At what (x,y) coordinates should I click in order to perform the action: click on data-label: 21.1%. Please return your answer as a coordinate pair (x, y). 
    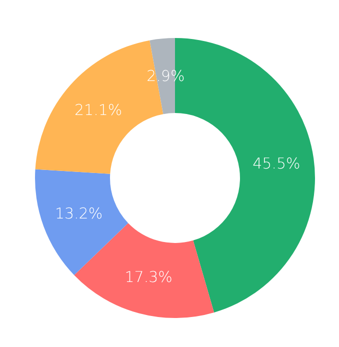
    Looking at the image, I should click on (98, 109).